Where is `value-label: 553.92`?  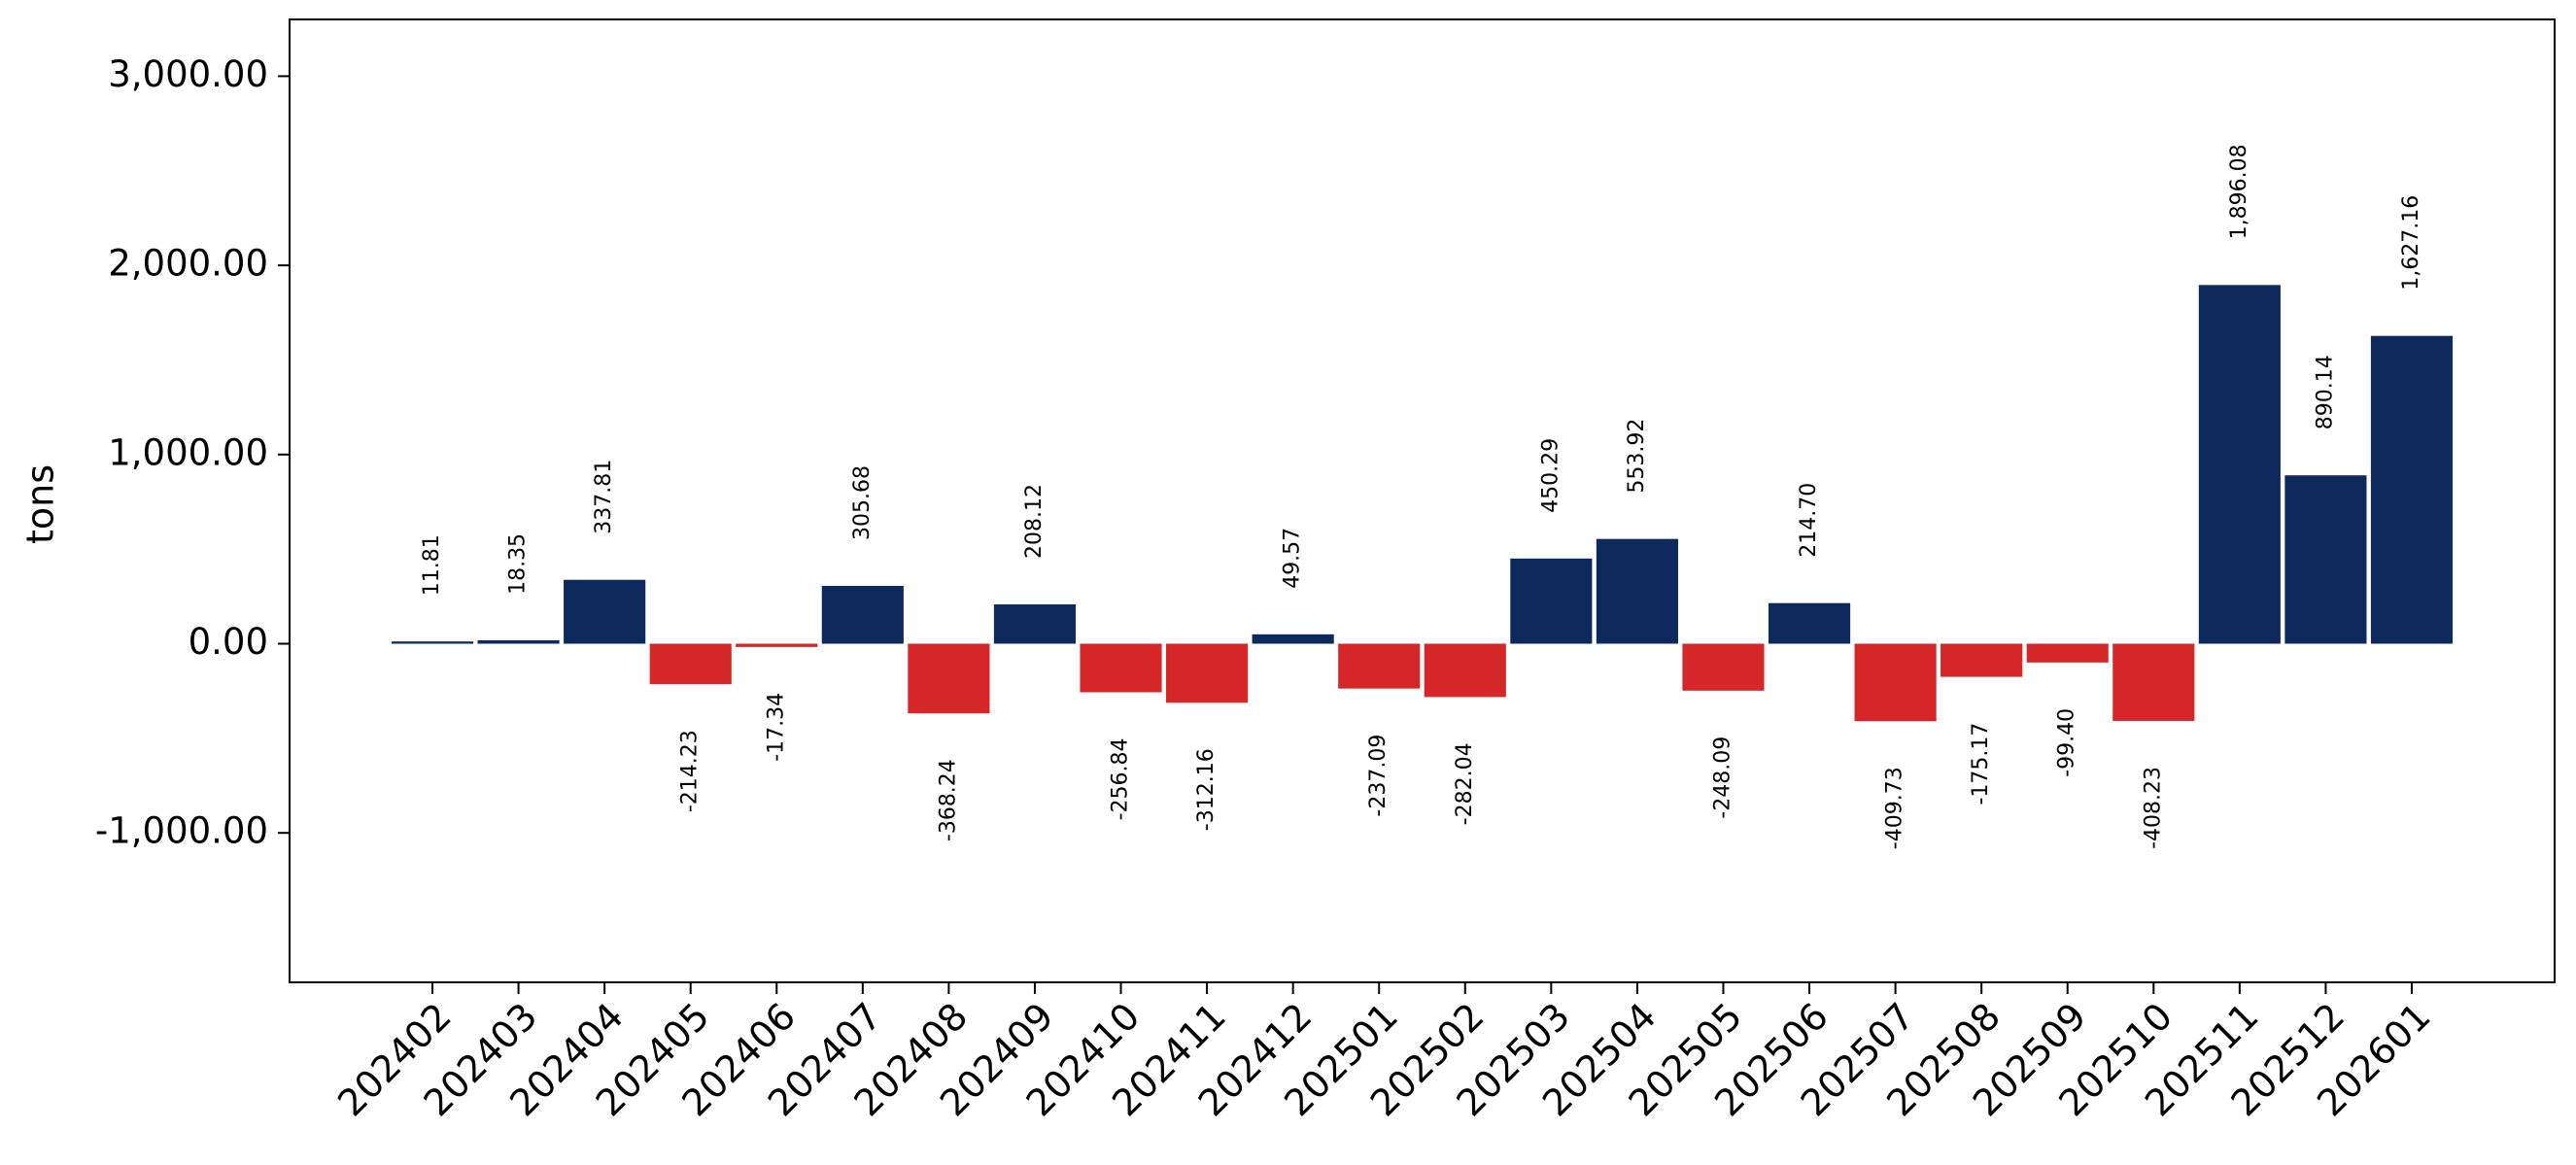 value-label: 553.92 is located at coordinates (1637, 457).